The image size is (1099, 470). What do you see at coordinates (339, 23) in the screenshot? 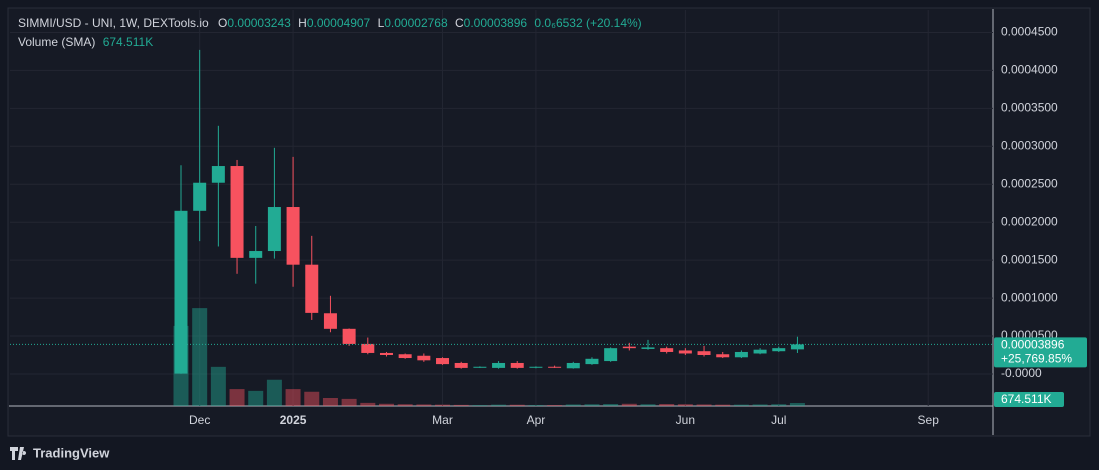
I see `high-value: 0.00004907` at bounding box center [339, 23].